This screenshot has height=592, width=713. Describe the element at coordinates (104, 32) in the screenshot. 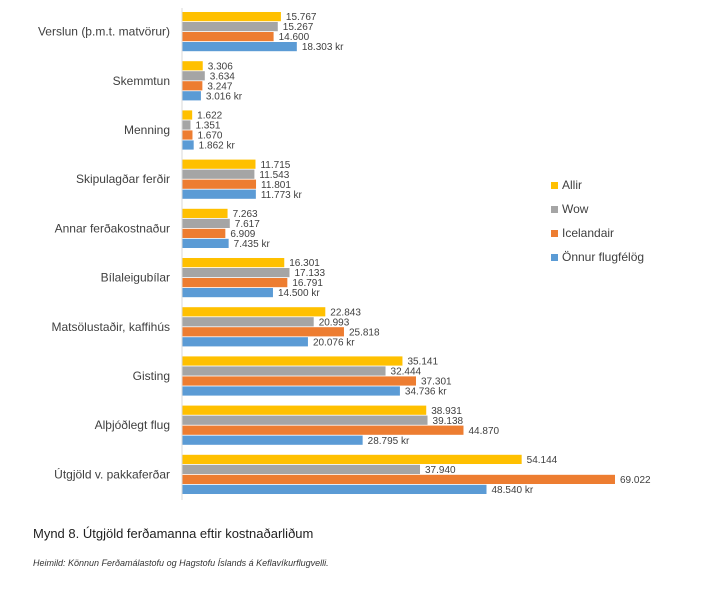

I see `category-label: Verslun (þ.m.t. matvörur)` at that location.